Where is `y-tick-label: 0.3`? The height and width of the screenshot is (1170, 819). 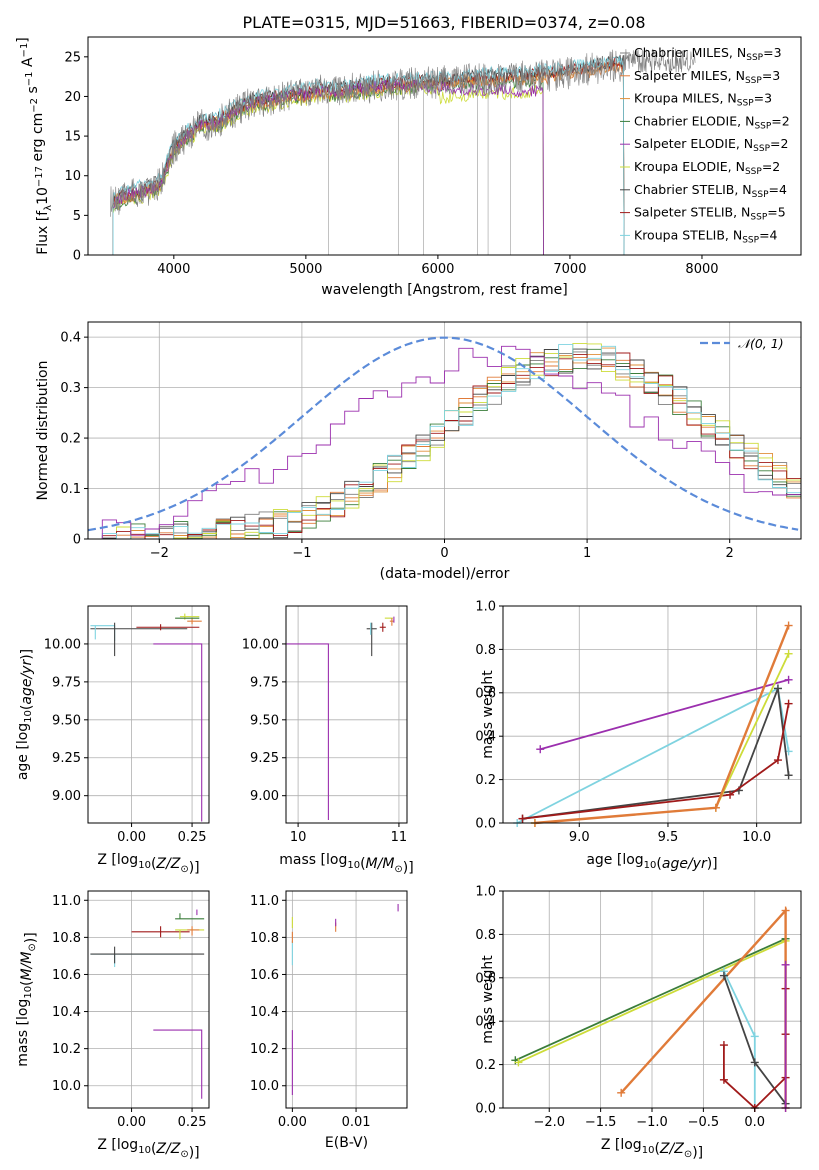
y-tick-label: 0.3 is located at coordinates (70, 388).